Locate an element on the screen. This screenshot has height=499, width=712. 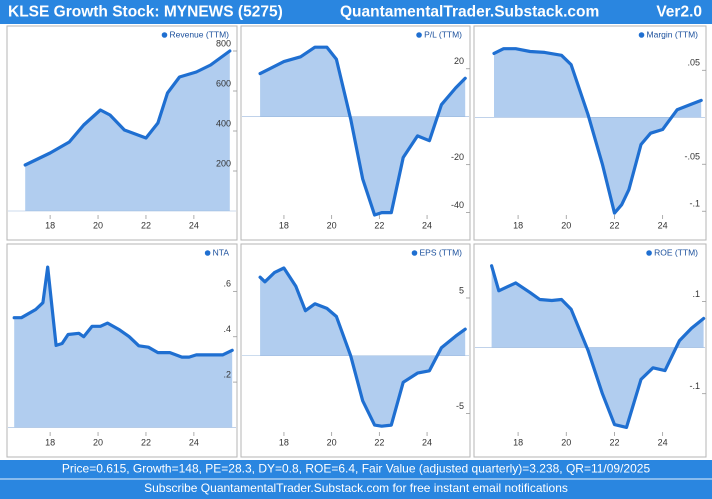
legend-label: EPS (TTM) is located at coordinates (441, 252).